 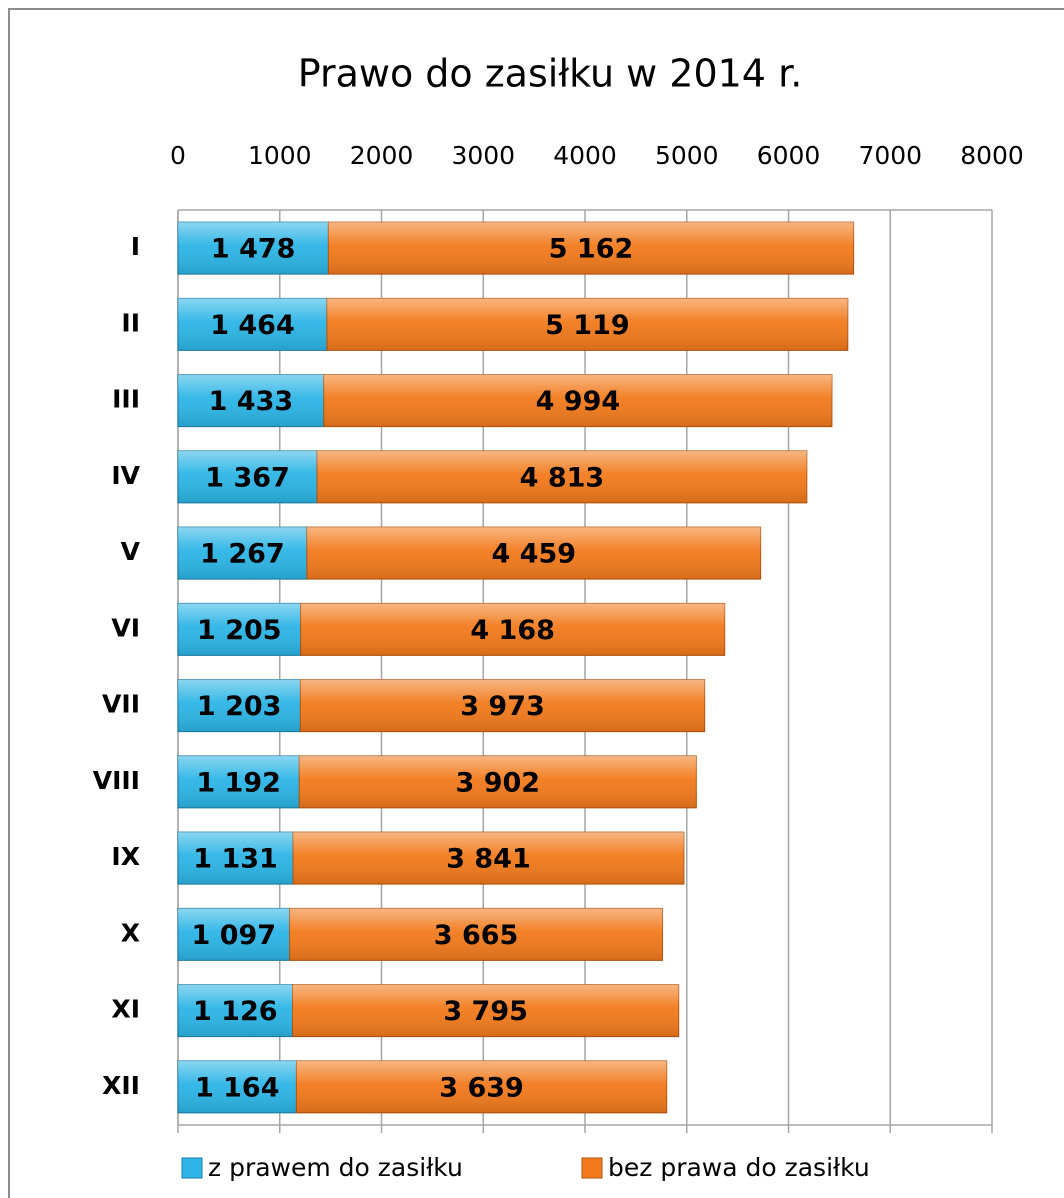 What do you see at coordinates (280, 155) in the screenshot?
I see `x-tick-label: 1000` at bounding box center [280, 155].